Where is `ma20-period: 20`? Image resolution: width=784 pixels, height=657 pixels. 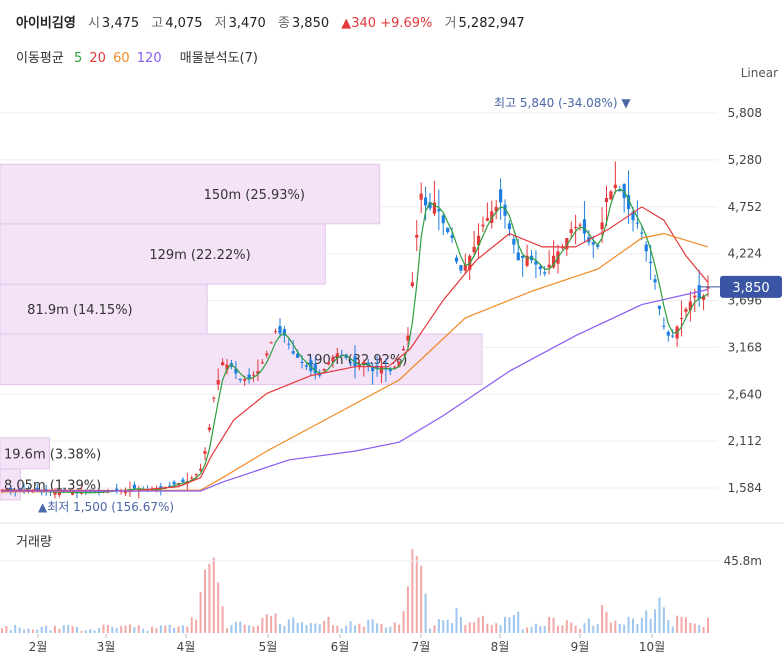 ma20-period: 20 is located at coordinates (97, 58).